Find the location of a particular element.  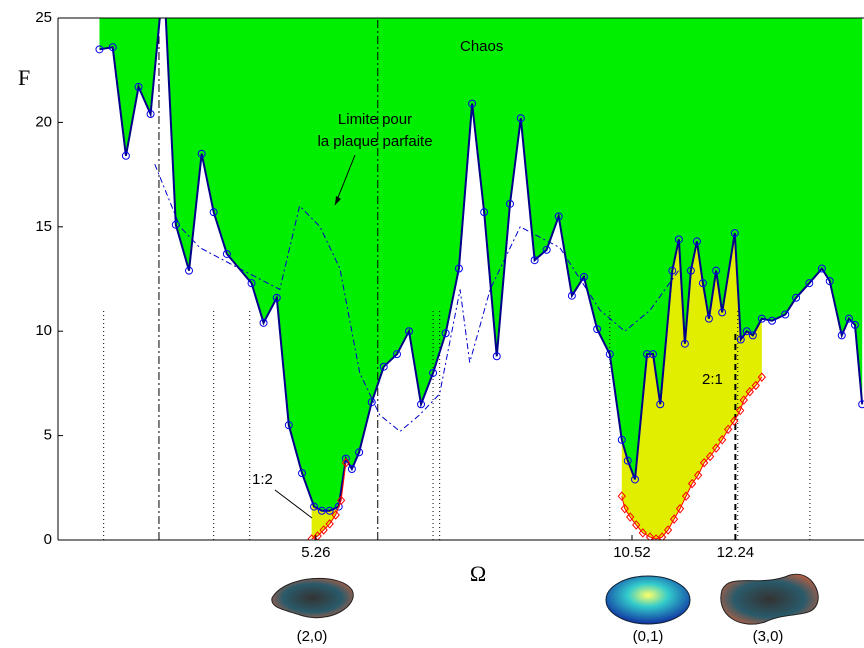

y-tick-label: 10 is located at coordinates (43, 330).